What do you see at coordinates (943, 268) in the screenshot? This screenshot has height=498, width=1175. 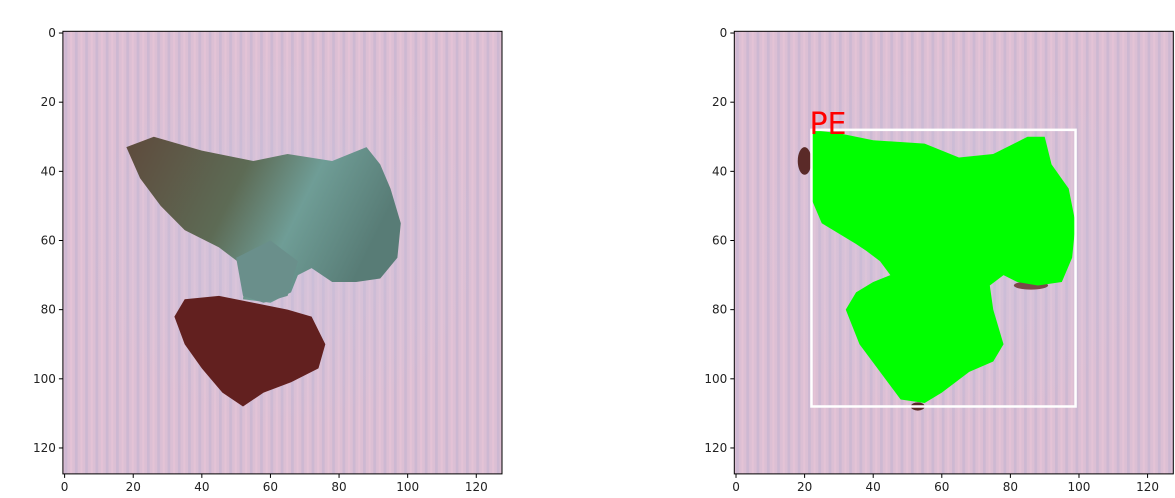 I see `bounding-box` at bounding box center [943, 268].